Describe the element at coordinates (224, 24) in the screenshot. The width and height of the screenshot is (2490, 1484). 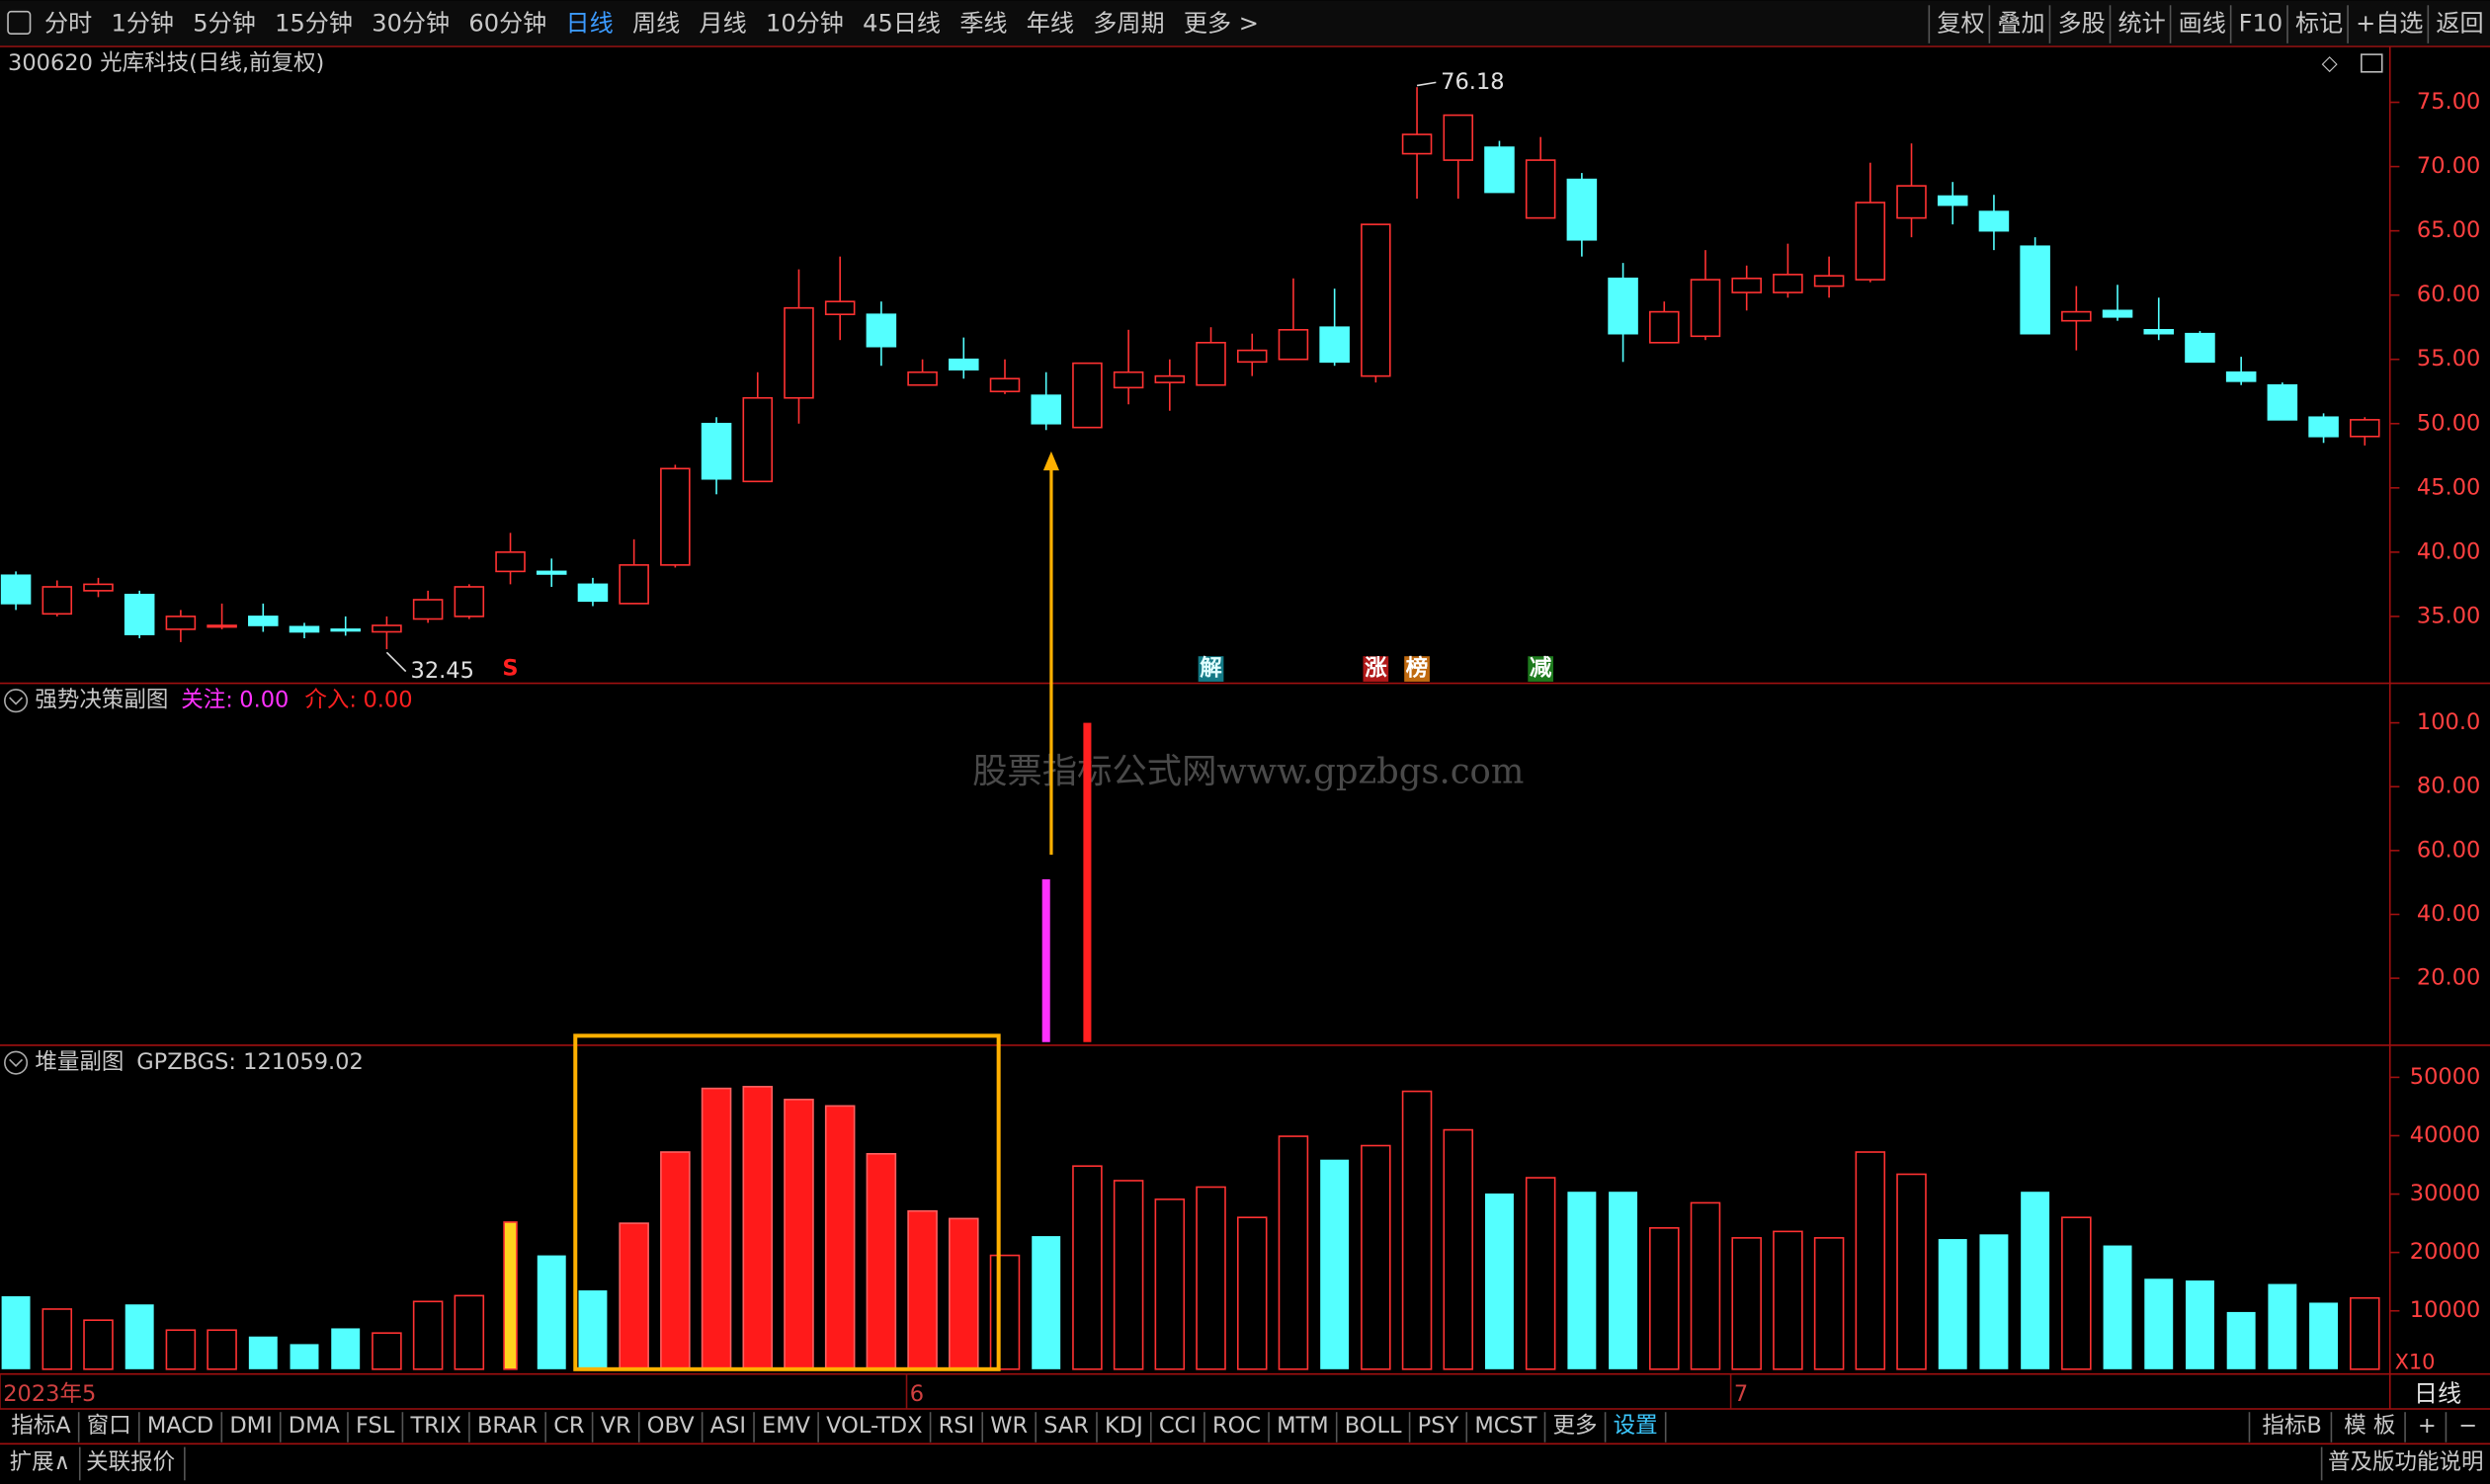
I see `toolbar-item: 5分钟` at that location.